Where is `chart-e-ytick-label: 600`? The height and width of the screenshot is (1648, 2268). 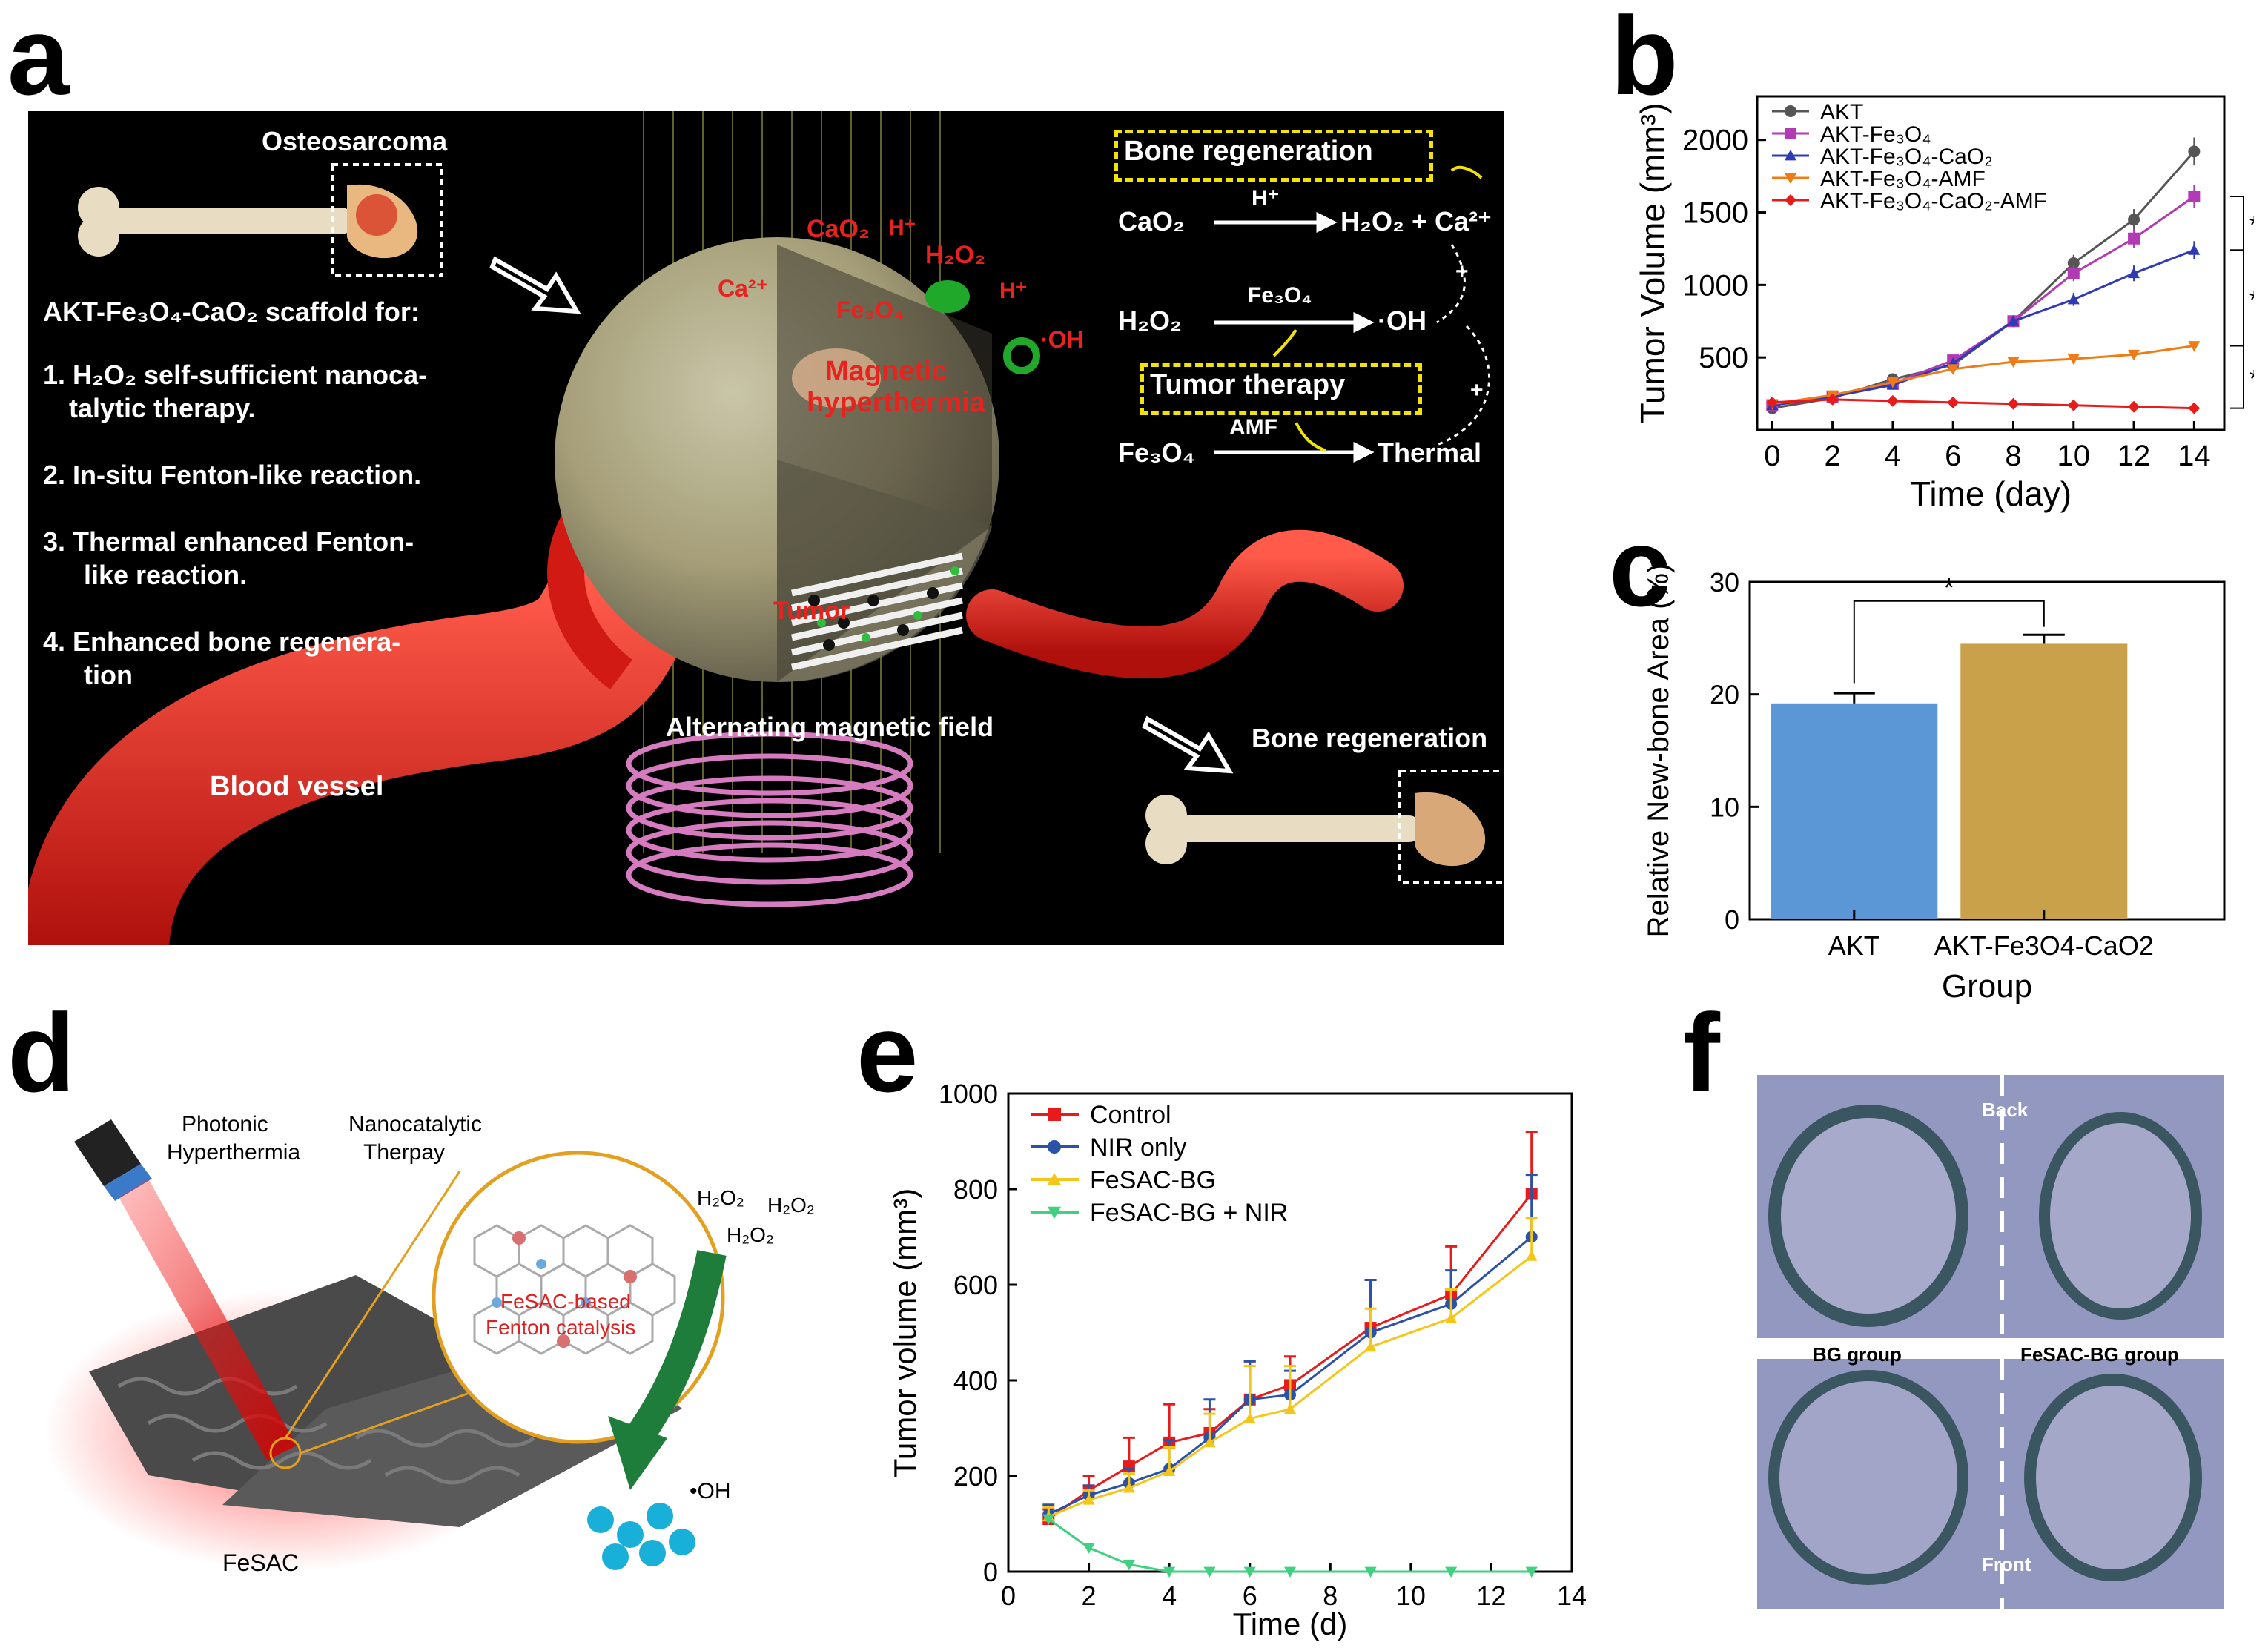
chart-e-ytick-label: 600 is located at coordinates (976, 1285).